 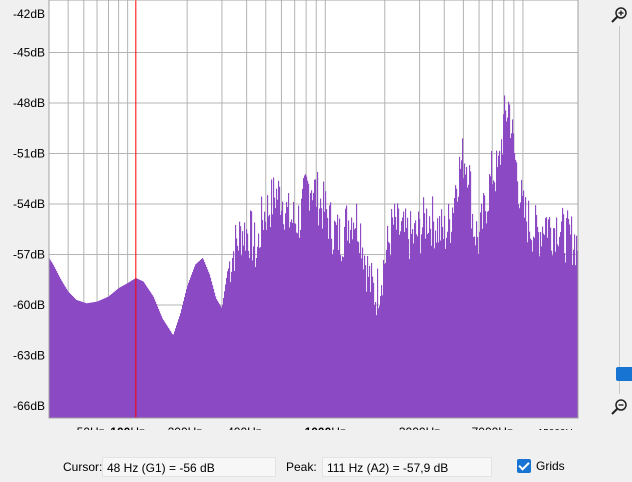 I want to click on zoom-in-icon, so click(x=619, y=15).